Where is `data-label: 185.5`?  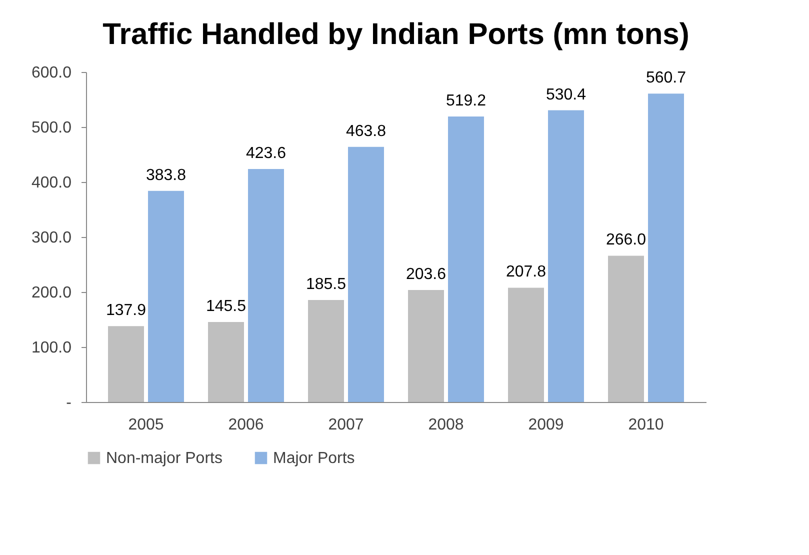
data-label: 185.5 is located at coordinates (326, 284).